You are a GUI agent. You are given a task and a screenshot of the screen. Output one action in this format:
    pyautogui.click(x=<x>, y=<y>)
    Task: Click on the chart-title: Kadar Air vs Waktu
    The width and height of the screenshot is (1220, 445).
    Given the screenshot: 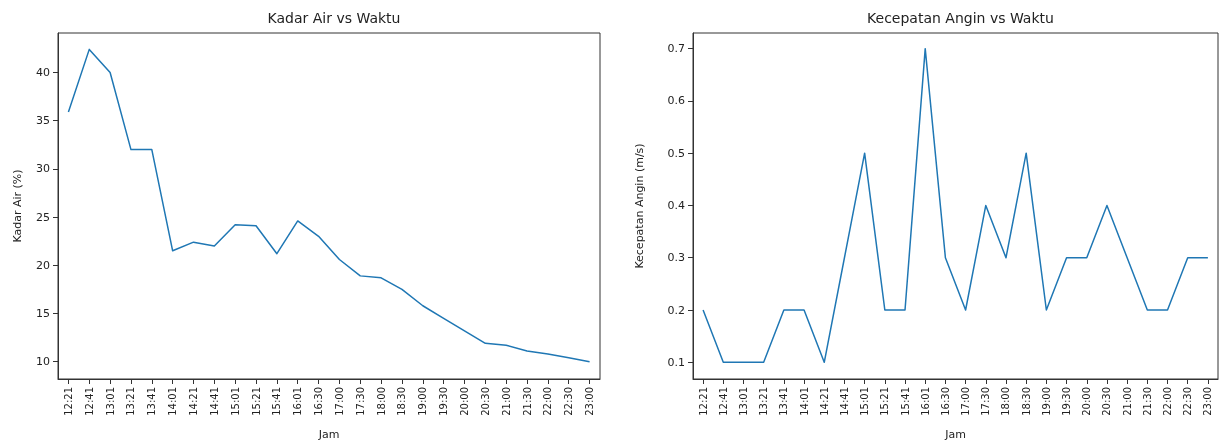 What is the action you would take?
    pyautogui.click(x=334, y=18)
    